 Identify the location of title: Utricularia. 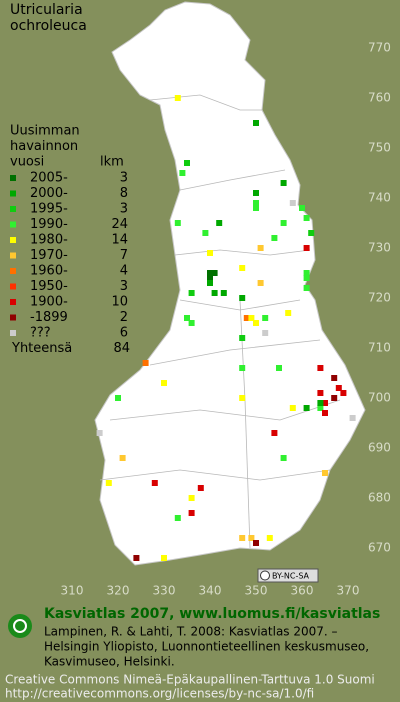
(46, 10).